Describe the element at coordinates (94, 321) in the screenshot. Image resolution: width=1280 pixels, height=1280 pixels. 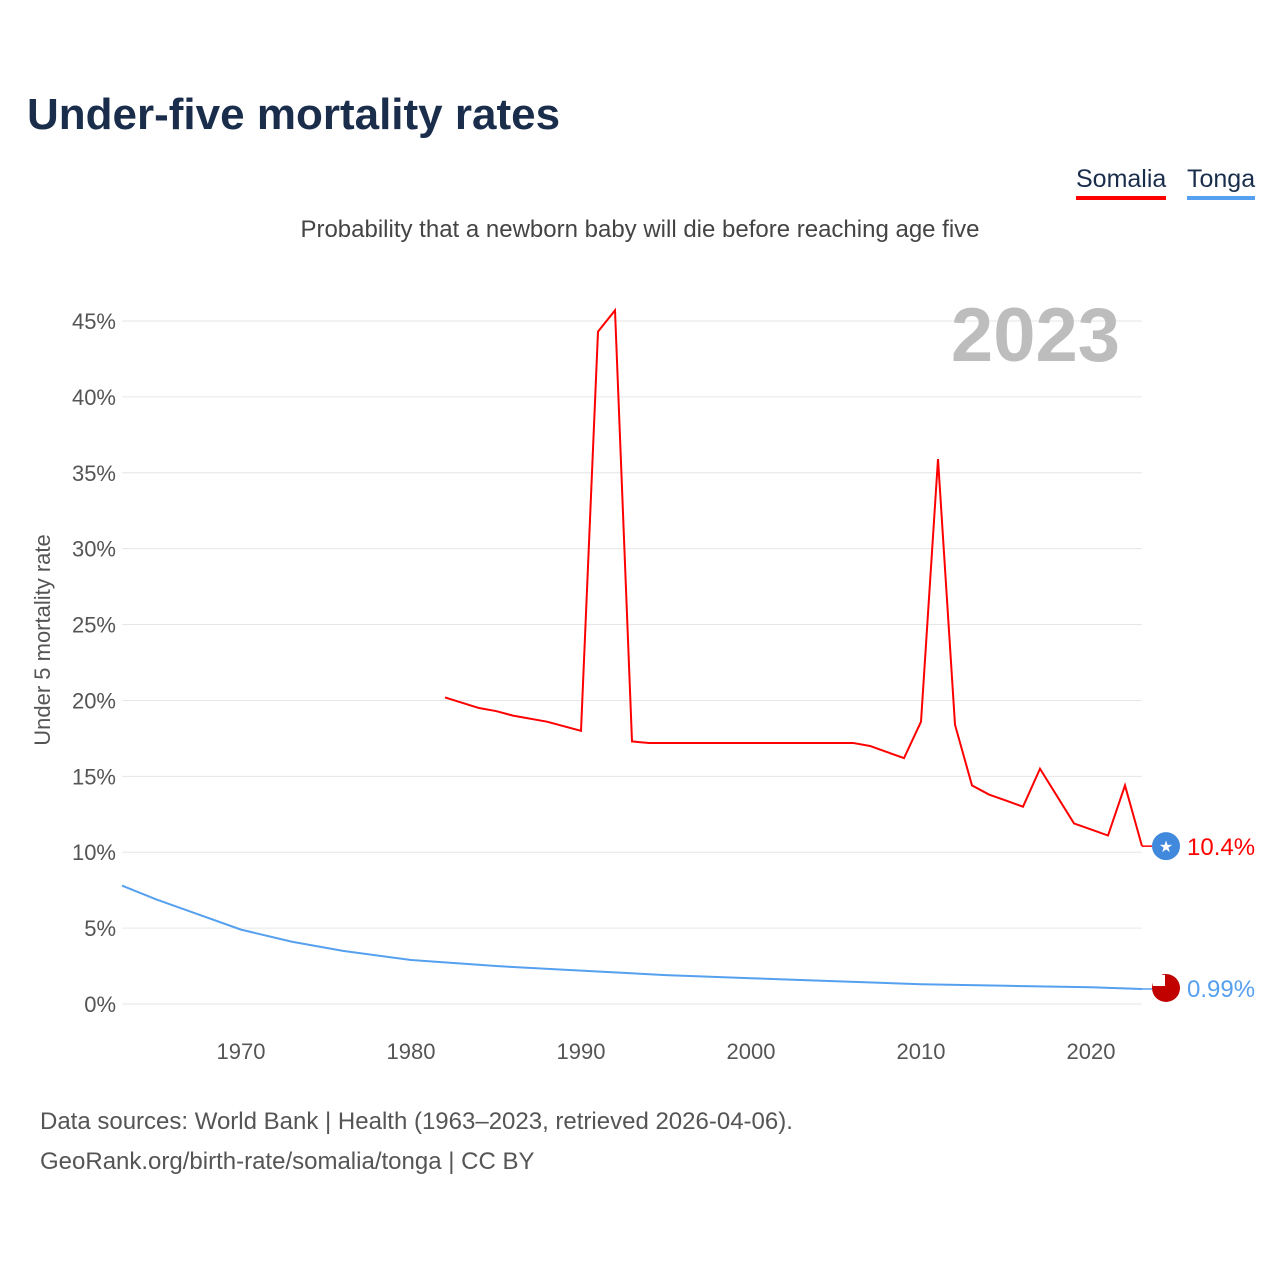
I see `y-tick-label: 45%` at that location.